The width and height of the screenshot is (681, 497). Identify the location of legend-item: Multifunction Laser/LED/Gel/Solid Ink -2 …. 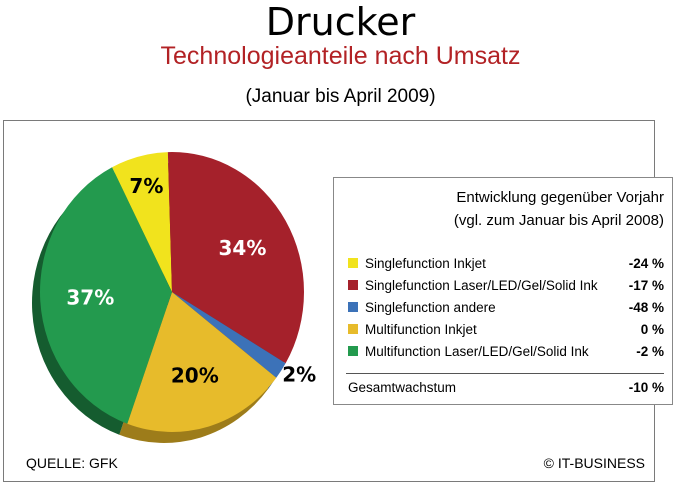
(506, 351).